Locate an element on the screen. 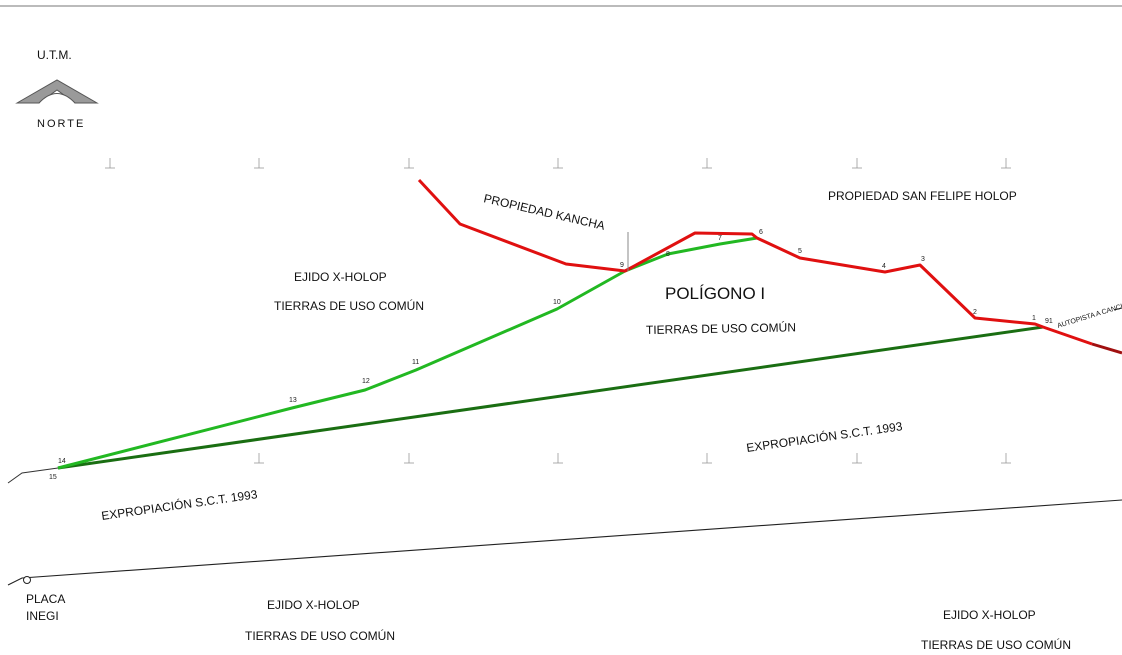 The height and width of the screenshot is (655, 1122). vertex-label: 9 is located at coordinates (622, 265).